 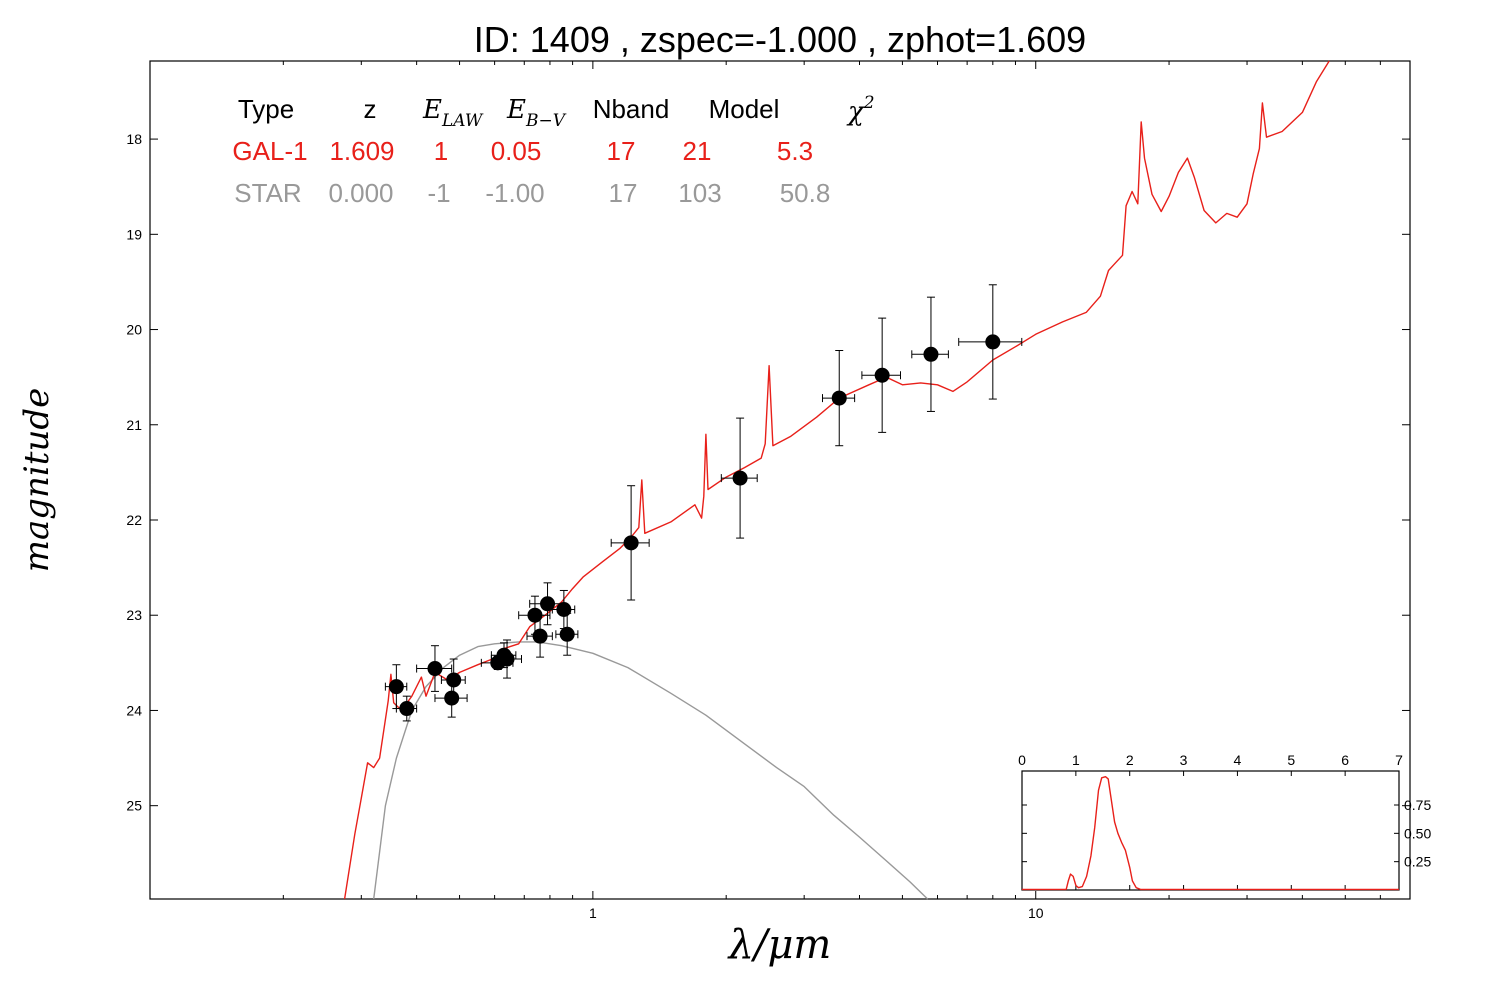 What do you see at coordinates (1022, 760) in the screenshot?
I see `inset-x-tick-label: 0` at bounding box center [1022, 760].